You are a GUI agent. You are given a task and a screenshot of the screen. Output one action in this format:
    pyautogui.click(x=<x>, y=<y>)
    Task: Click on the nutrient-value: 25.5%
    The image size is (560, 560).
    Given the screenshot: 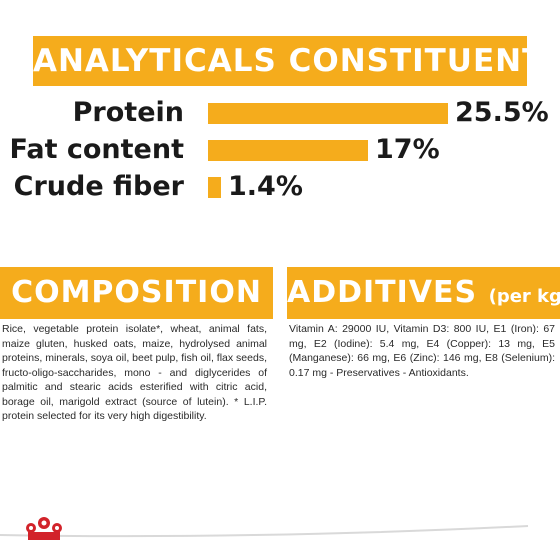 What is the action you would take?
    pyautogui.click(x=502, y=112)
    